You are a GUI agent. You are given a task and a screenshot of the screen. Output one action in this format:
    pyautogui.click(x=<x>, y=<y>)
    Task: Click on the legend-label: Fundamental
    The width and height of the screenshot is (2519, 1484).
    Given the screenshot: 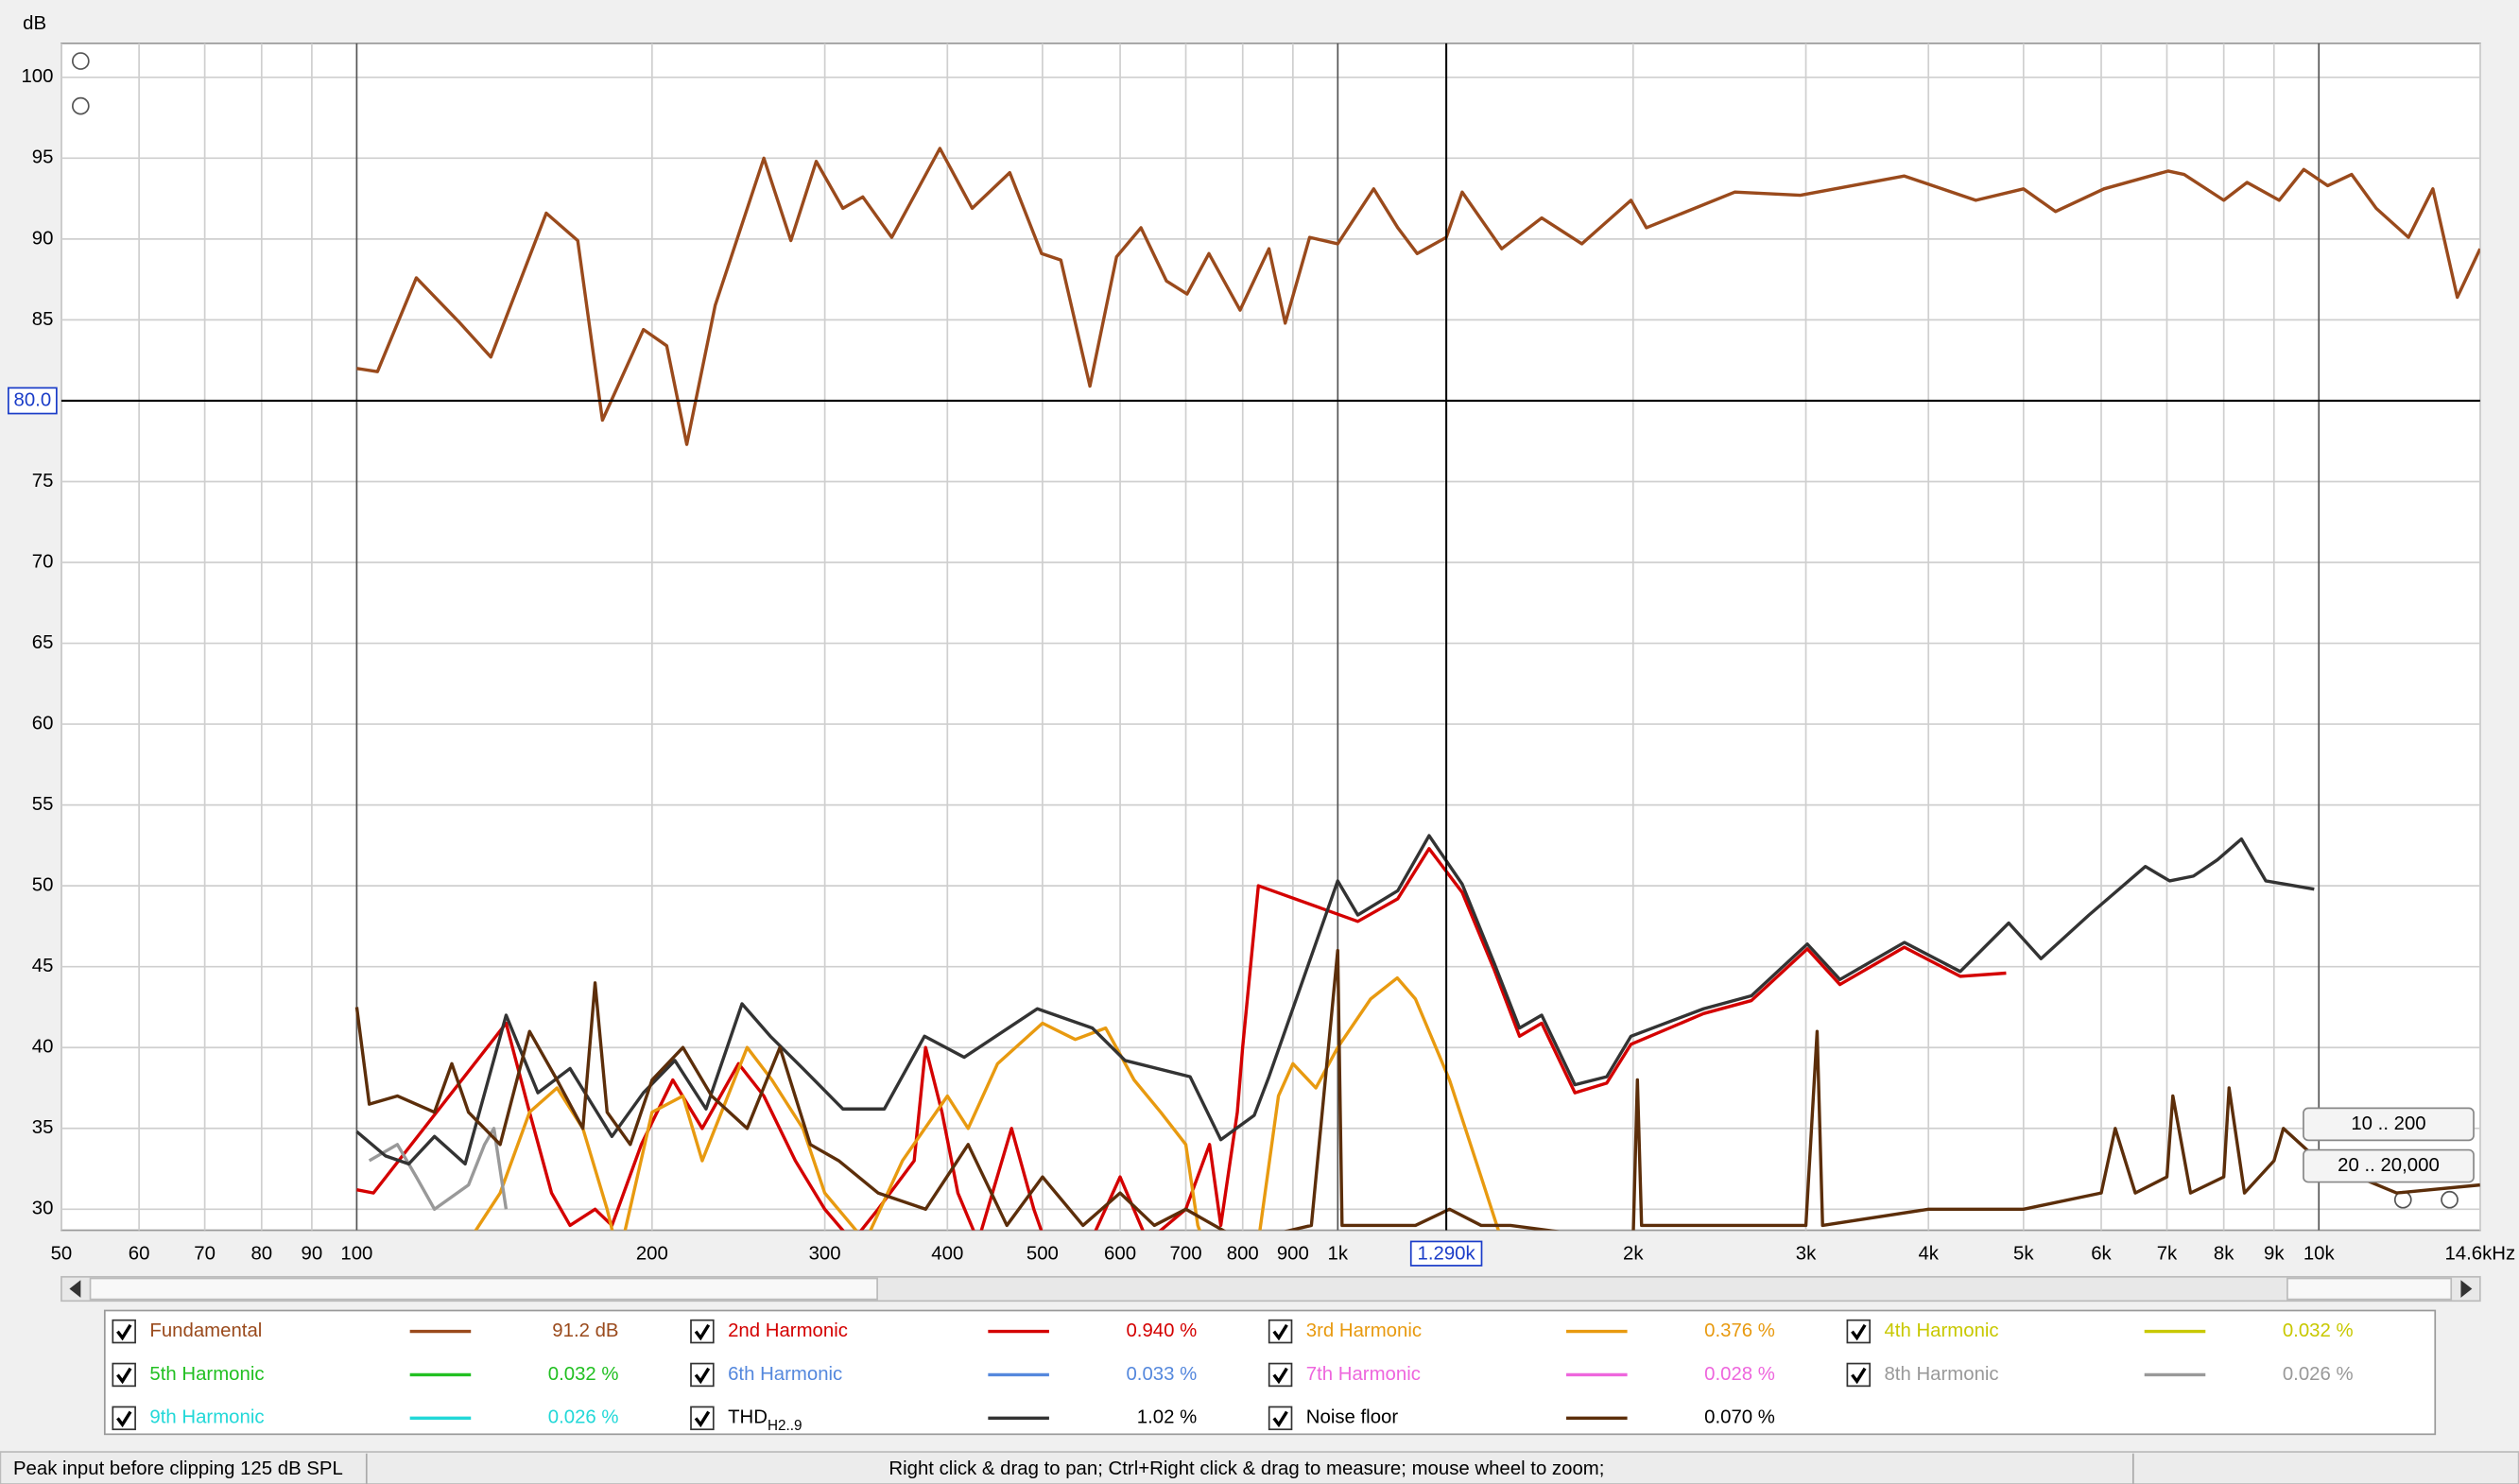 What is the action you would take?
    pyautogui.click(x=206, y=1330)
    